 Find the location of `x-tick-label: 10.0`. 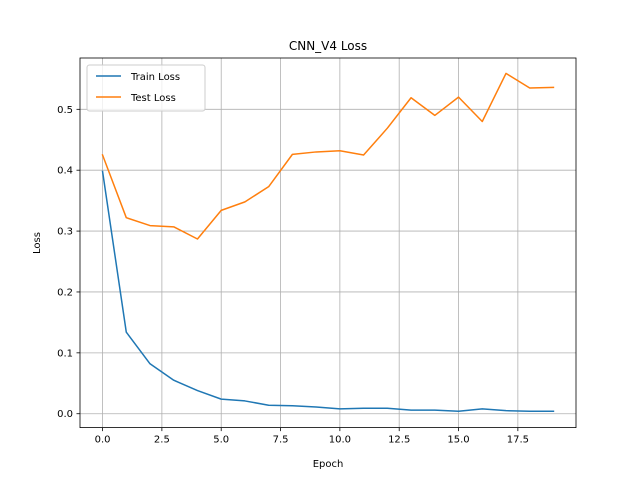

x-tick-label: 10.0 is located at coordinates (340, 440).